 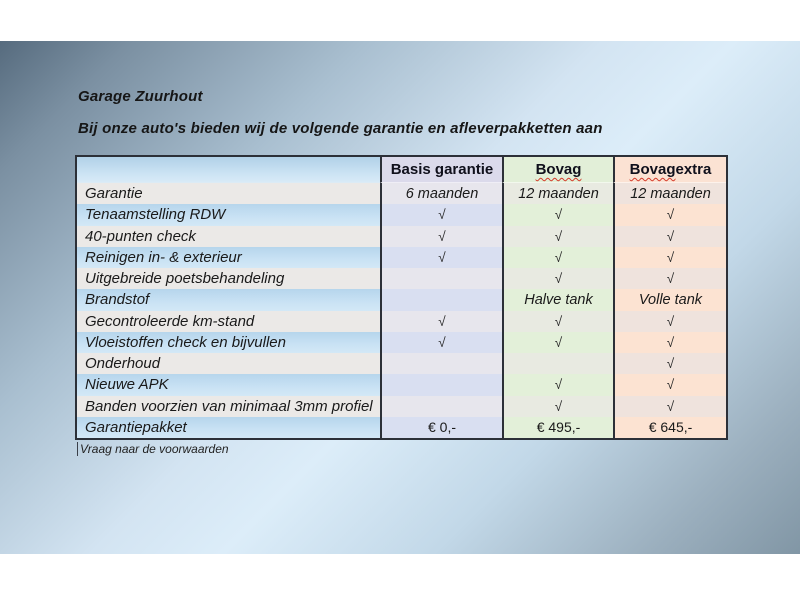 I want to click on table-row: Vloeistoffen check en bijvullen √ √ √, so click(x=401, y=342).